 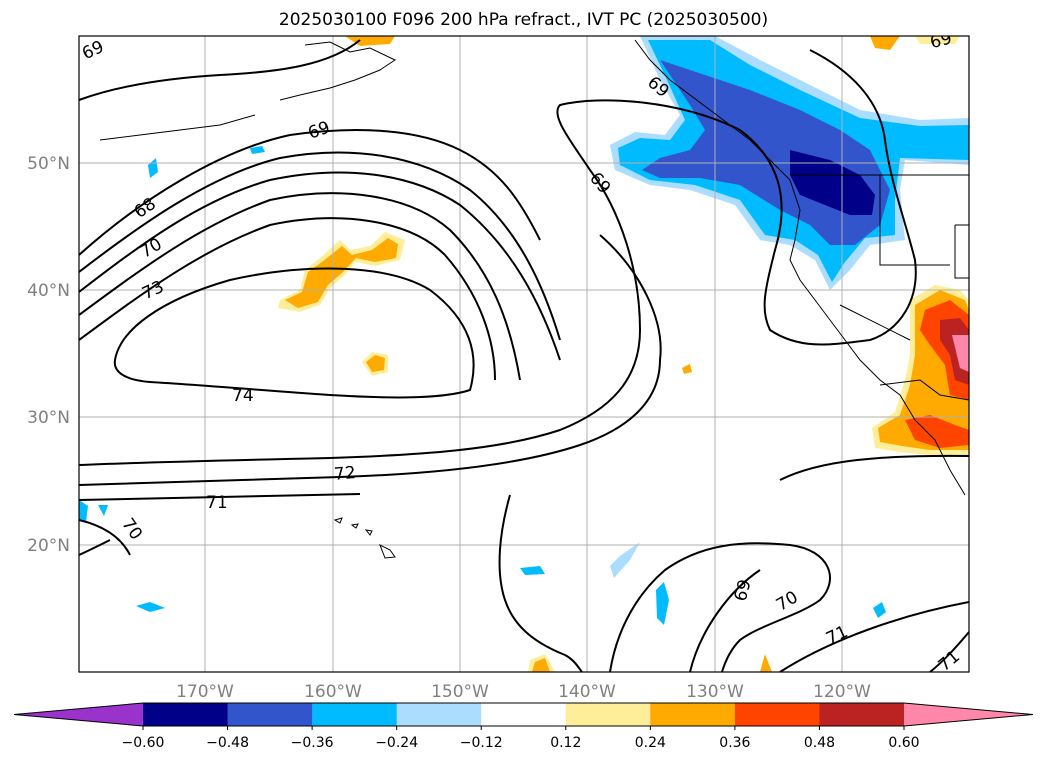 I want to click on colorbar-tick-label: −0.12, so click(x=481, y=743).